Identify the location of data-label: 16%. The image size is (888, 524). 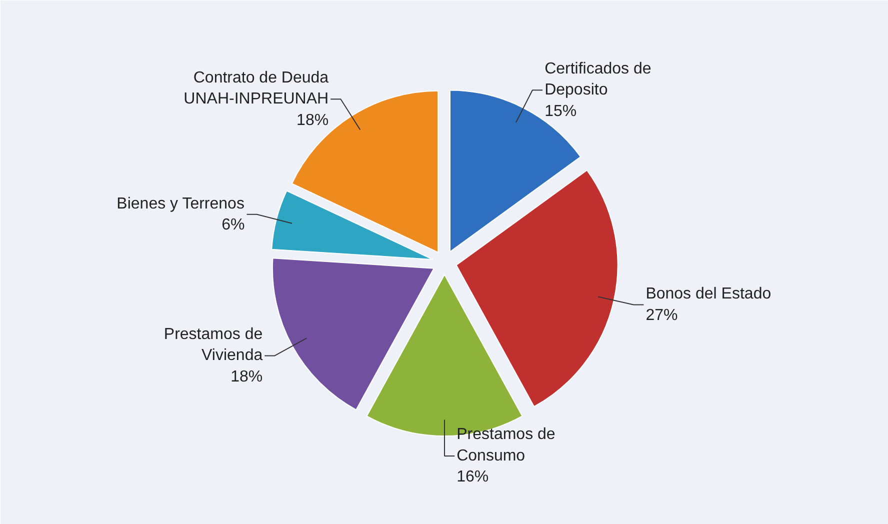
(472, 477).